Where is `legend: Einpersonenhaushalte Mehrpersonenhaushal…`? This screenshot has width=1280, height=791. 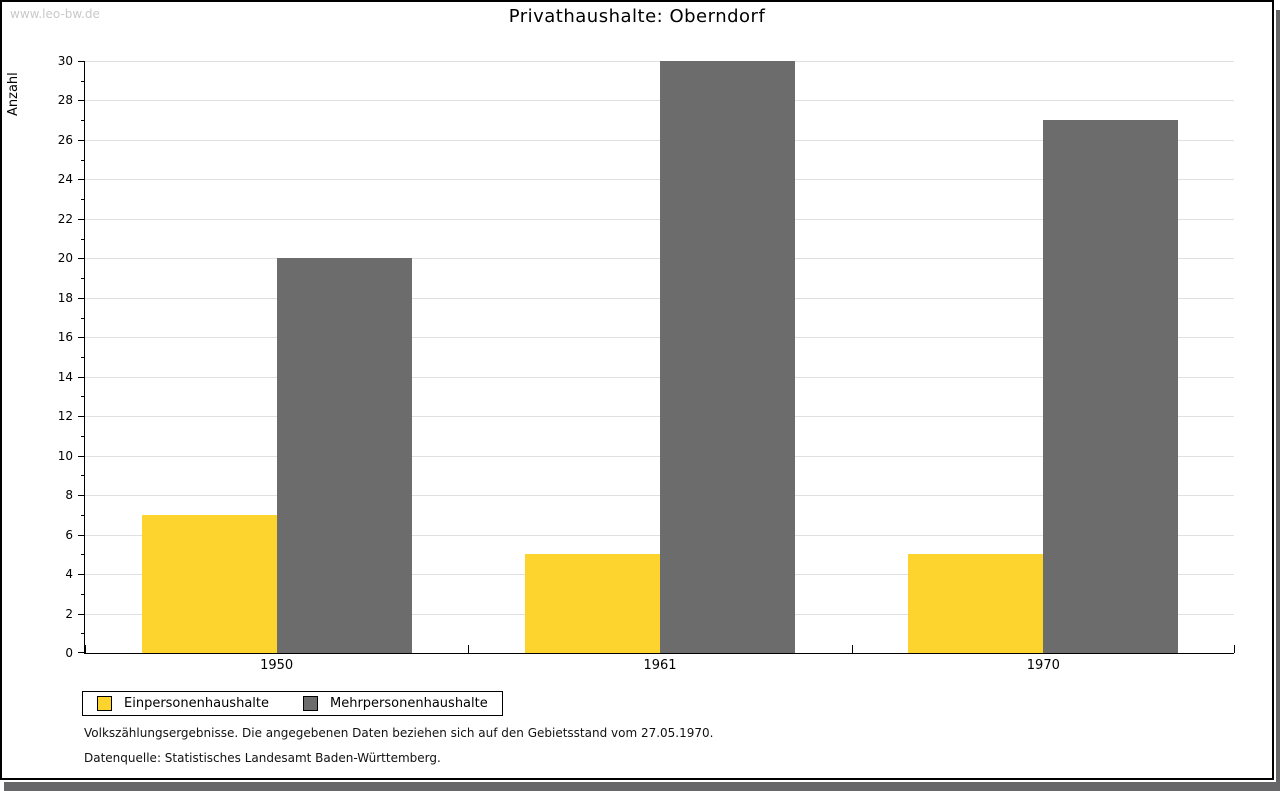
legend: Einpersonenhaushalte Mehrpersonenhaushal… is located at coordinates (292, 703).